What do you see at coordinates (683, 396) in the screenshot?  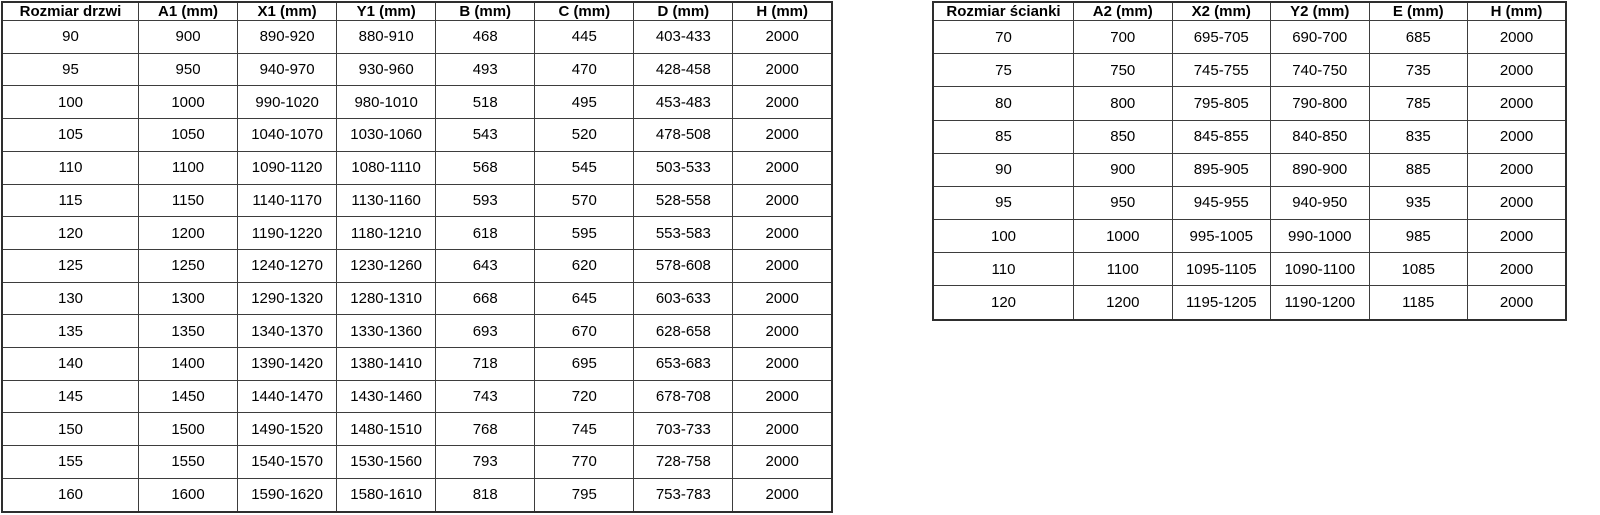 I see `table-cell: 678-708` at bounding box center [683, 396].